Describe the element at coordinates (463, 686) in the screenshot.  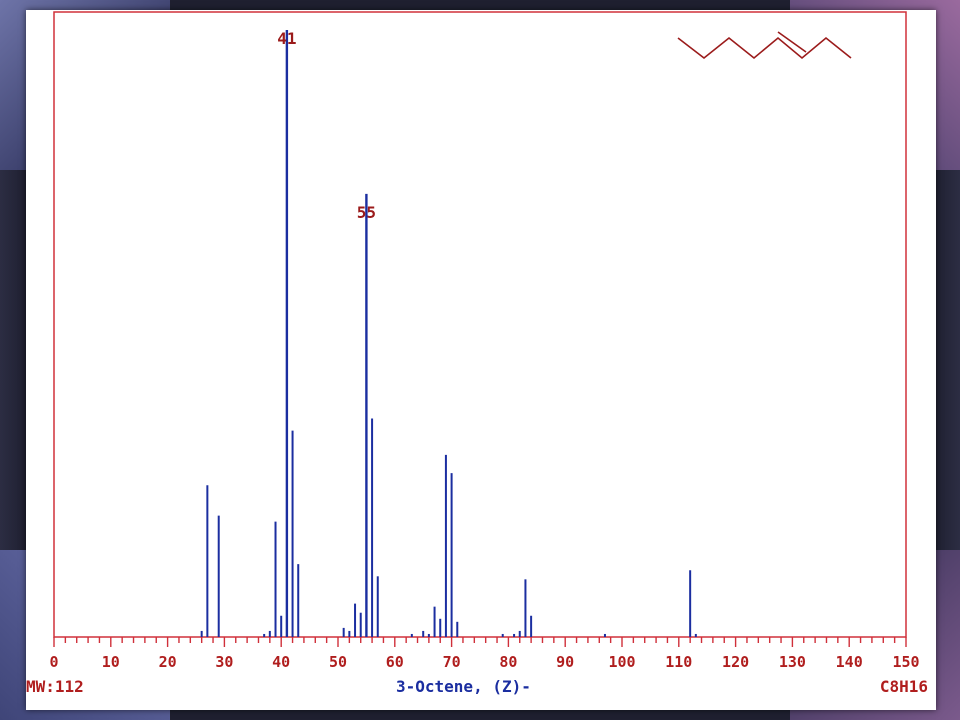
I see `chart-title: 3-Octene, (Z)-` at that location.